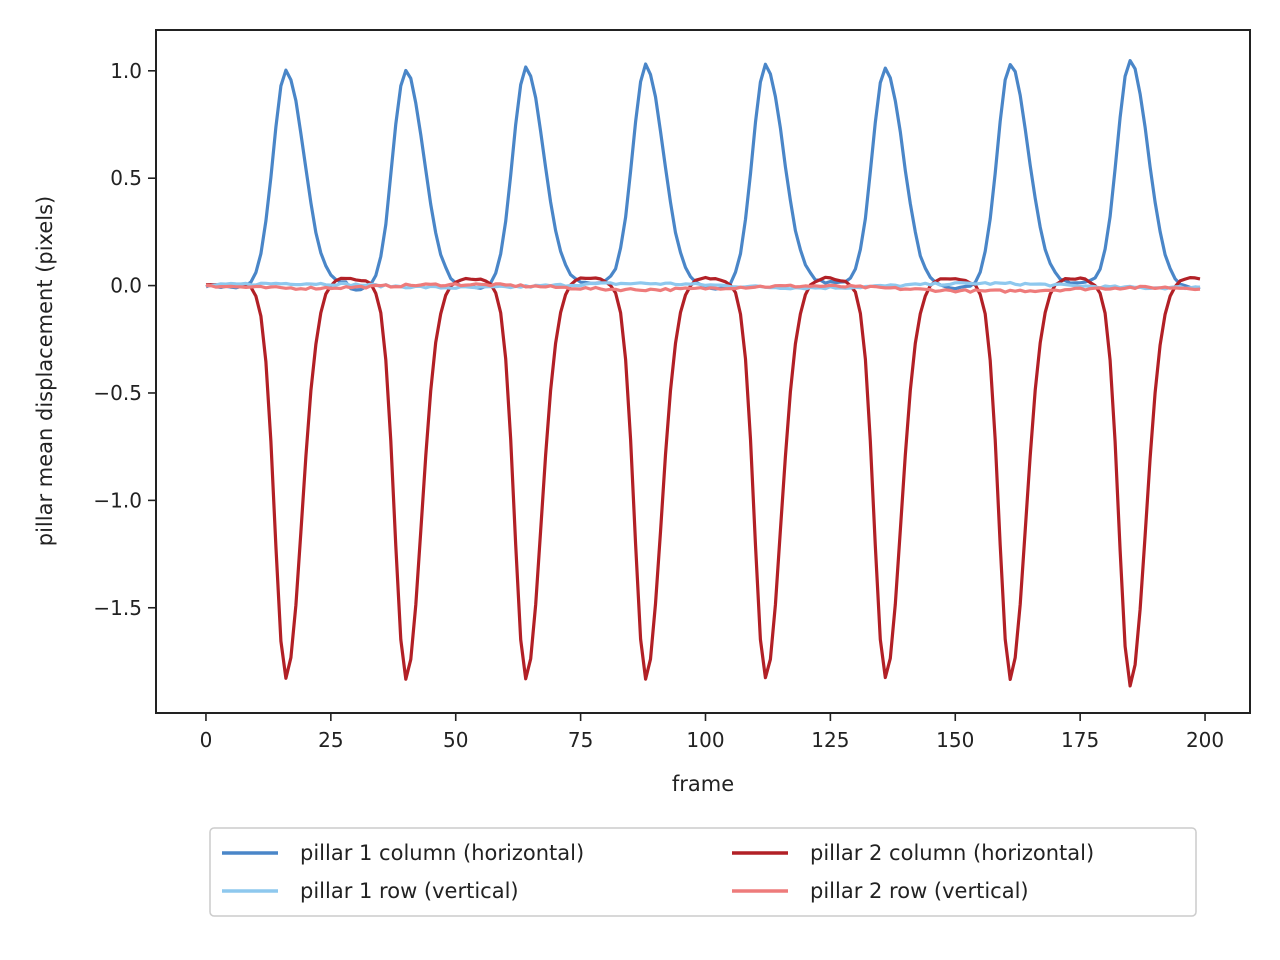 The width and height of the screenshot is (1280, 960). What do you see at coordinates (126, 71) in the screenshot?
I see `y-tick-label: 1.0` at bounding box center [126, 71].